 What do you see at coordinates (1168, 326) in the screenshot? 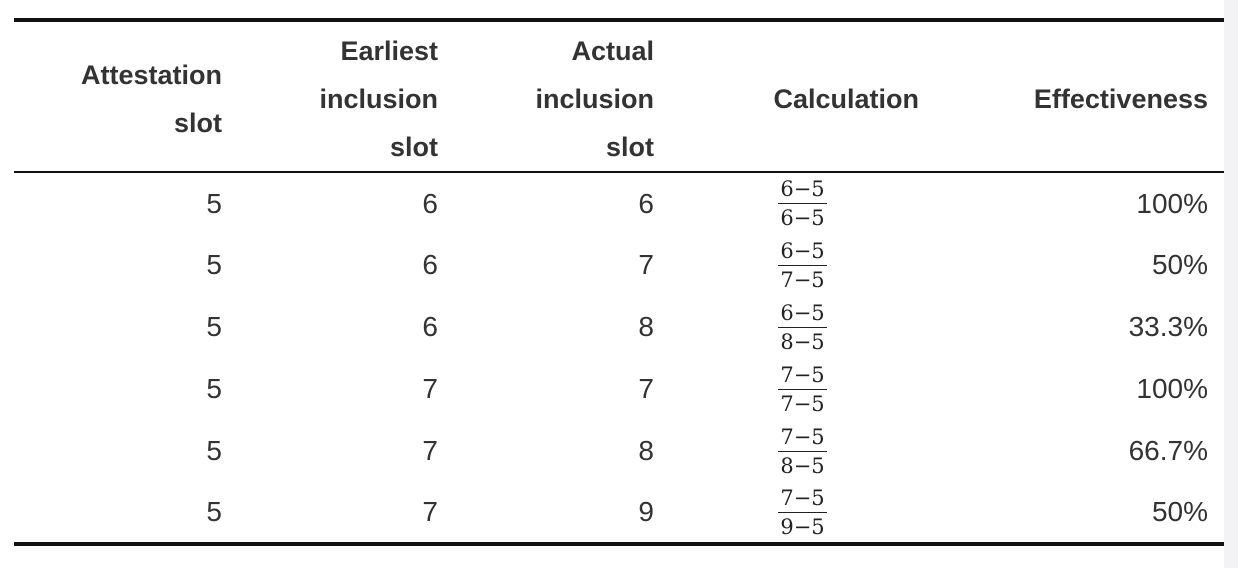
I see `cell-effectiveness: 33.3%` at bounding box center [1168, 326].